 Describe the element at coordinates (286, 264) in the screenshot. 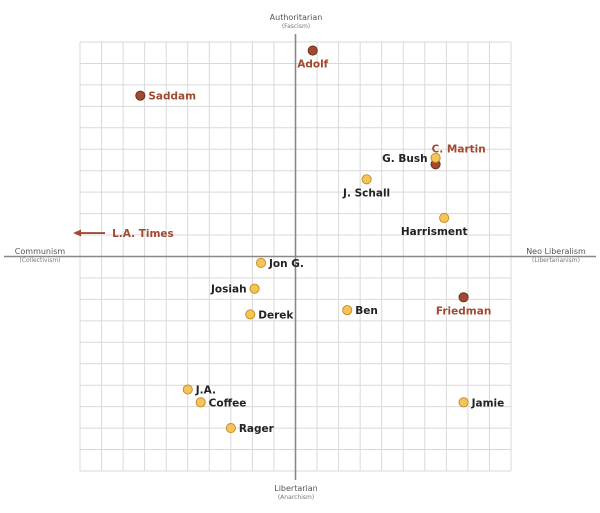

I see `data-label: Jon G.` at that location.